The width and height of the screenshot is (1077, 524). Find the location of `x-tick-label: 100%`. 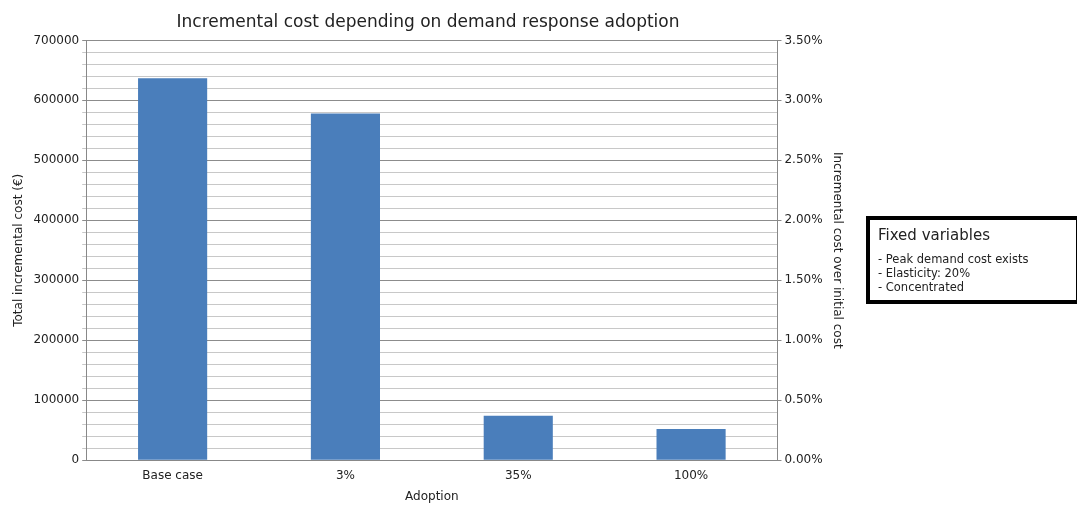

x-tick-label: 100% is located at coordinates (691, 474).